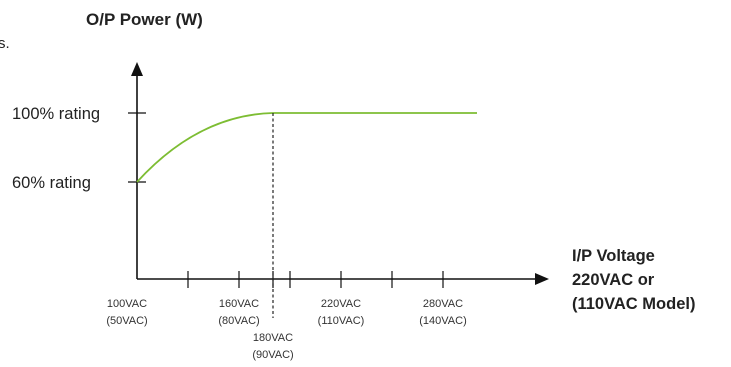 The image size is (731, 367). Describe the element at coordinates (272, 355) in the screenshot. I see `x-tick-label: (90VAC)` at that location.